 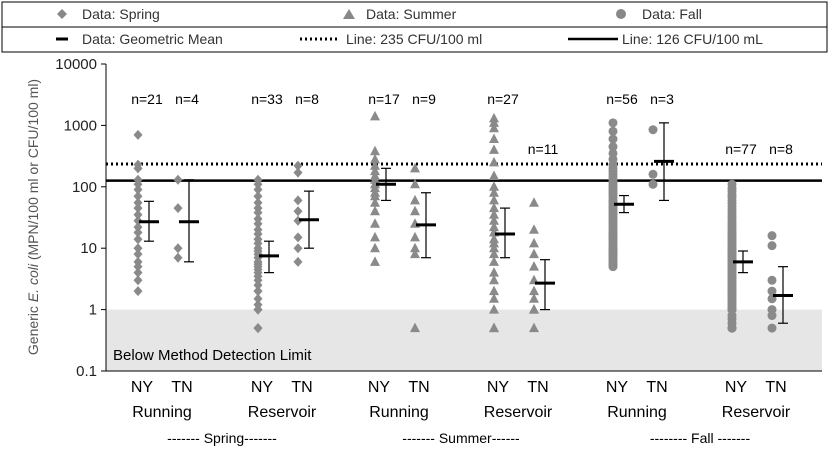 What do you see at coordinates (152, 39) in the screenshot?
I see `legend-gmean-label: Data: Geometric Mean` at bounding box center [152, 39].